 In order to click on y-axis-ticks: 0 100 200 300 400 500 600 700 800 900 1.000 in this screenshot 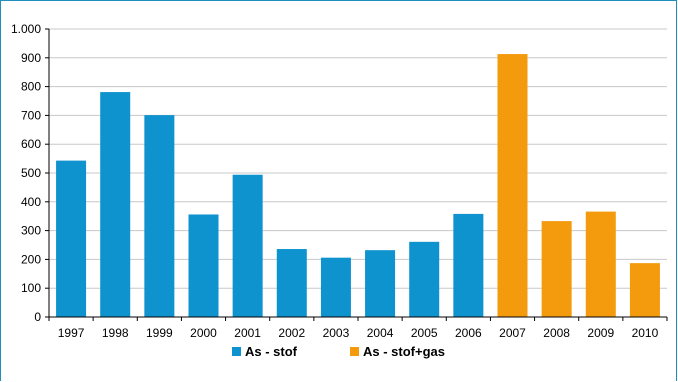, I will do `click(30, 173)`.